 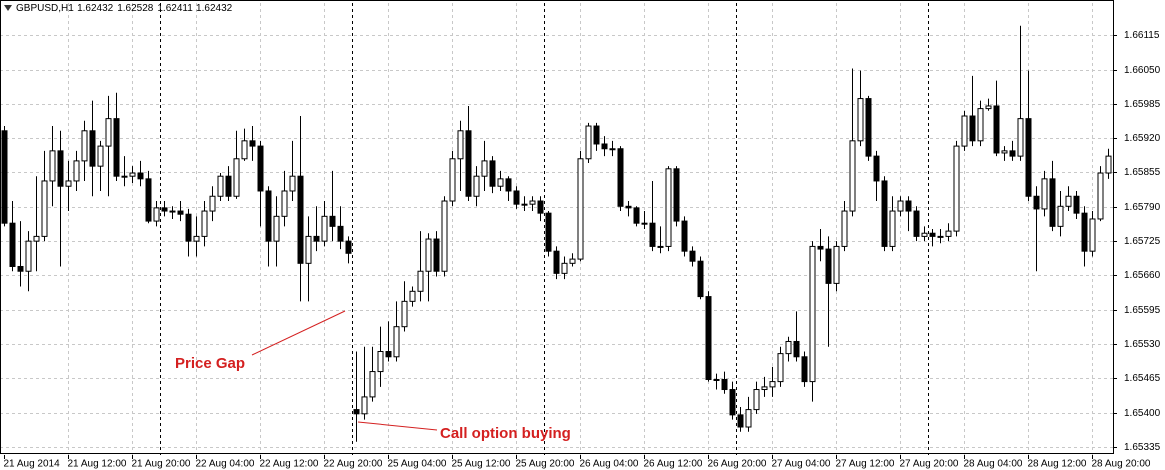 I want to click on header: GBPUSD,H1 1.62432 1.62528 1.62411 1.62432, so click(x=124, y=8).